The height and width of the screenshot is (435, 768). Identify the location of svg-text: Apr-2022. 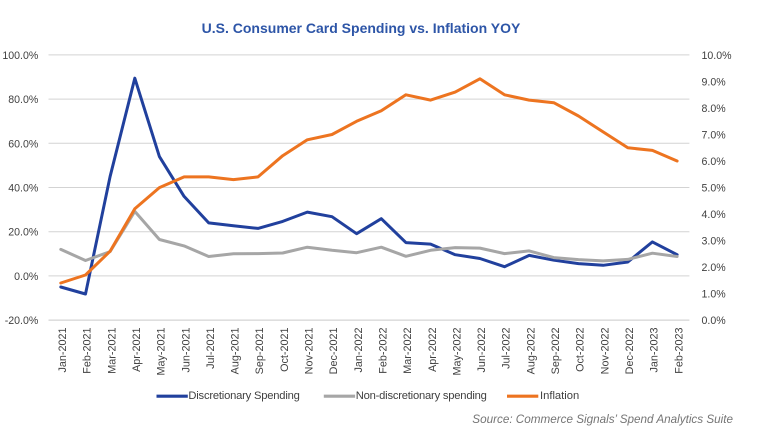
(433, 350).